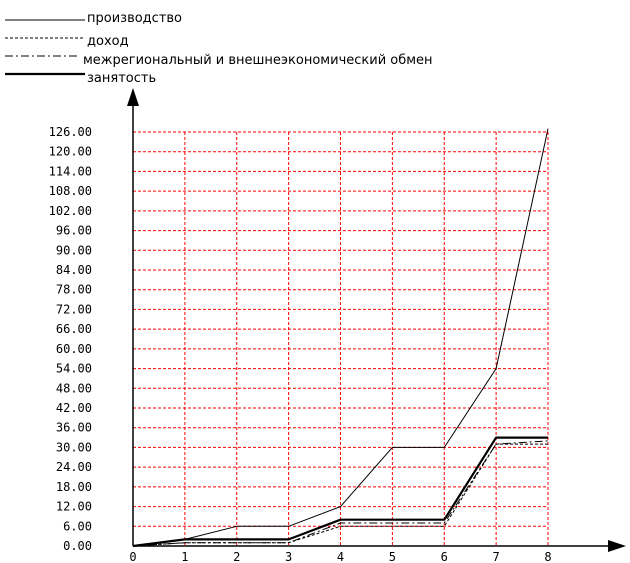 Image resolution: width=630 pixels, height=563 pixels. What do you see at coordinates (74, 250) in the screenshot?
I see `y-tick-label: 90.00` at bounding box center [74, 250].